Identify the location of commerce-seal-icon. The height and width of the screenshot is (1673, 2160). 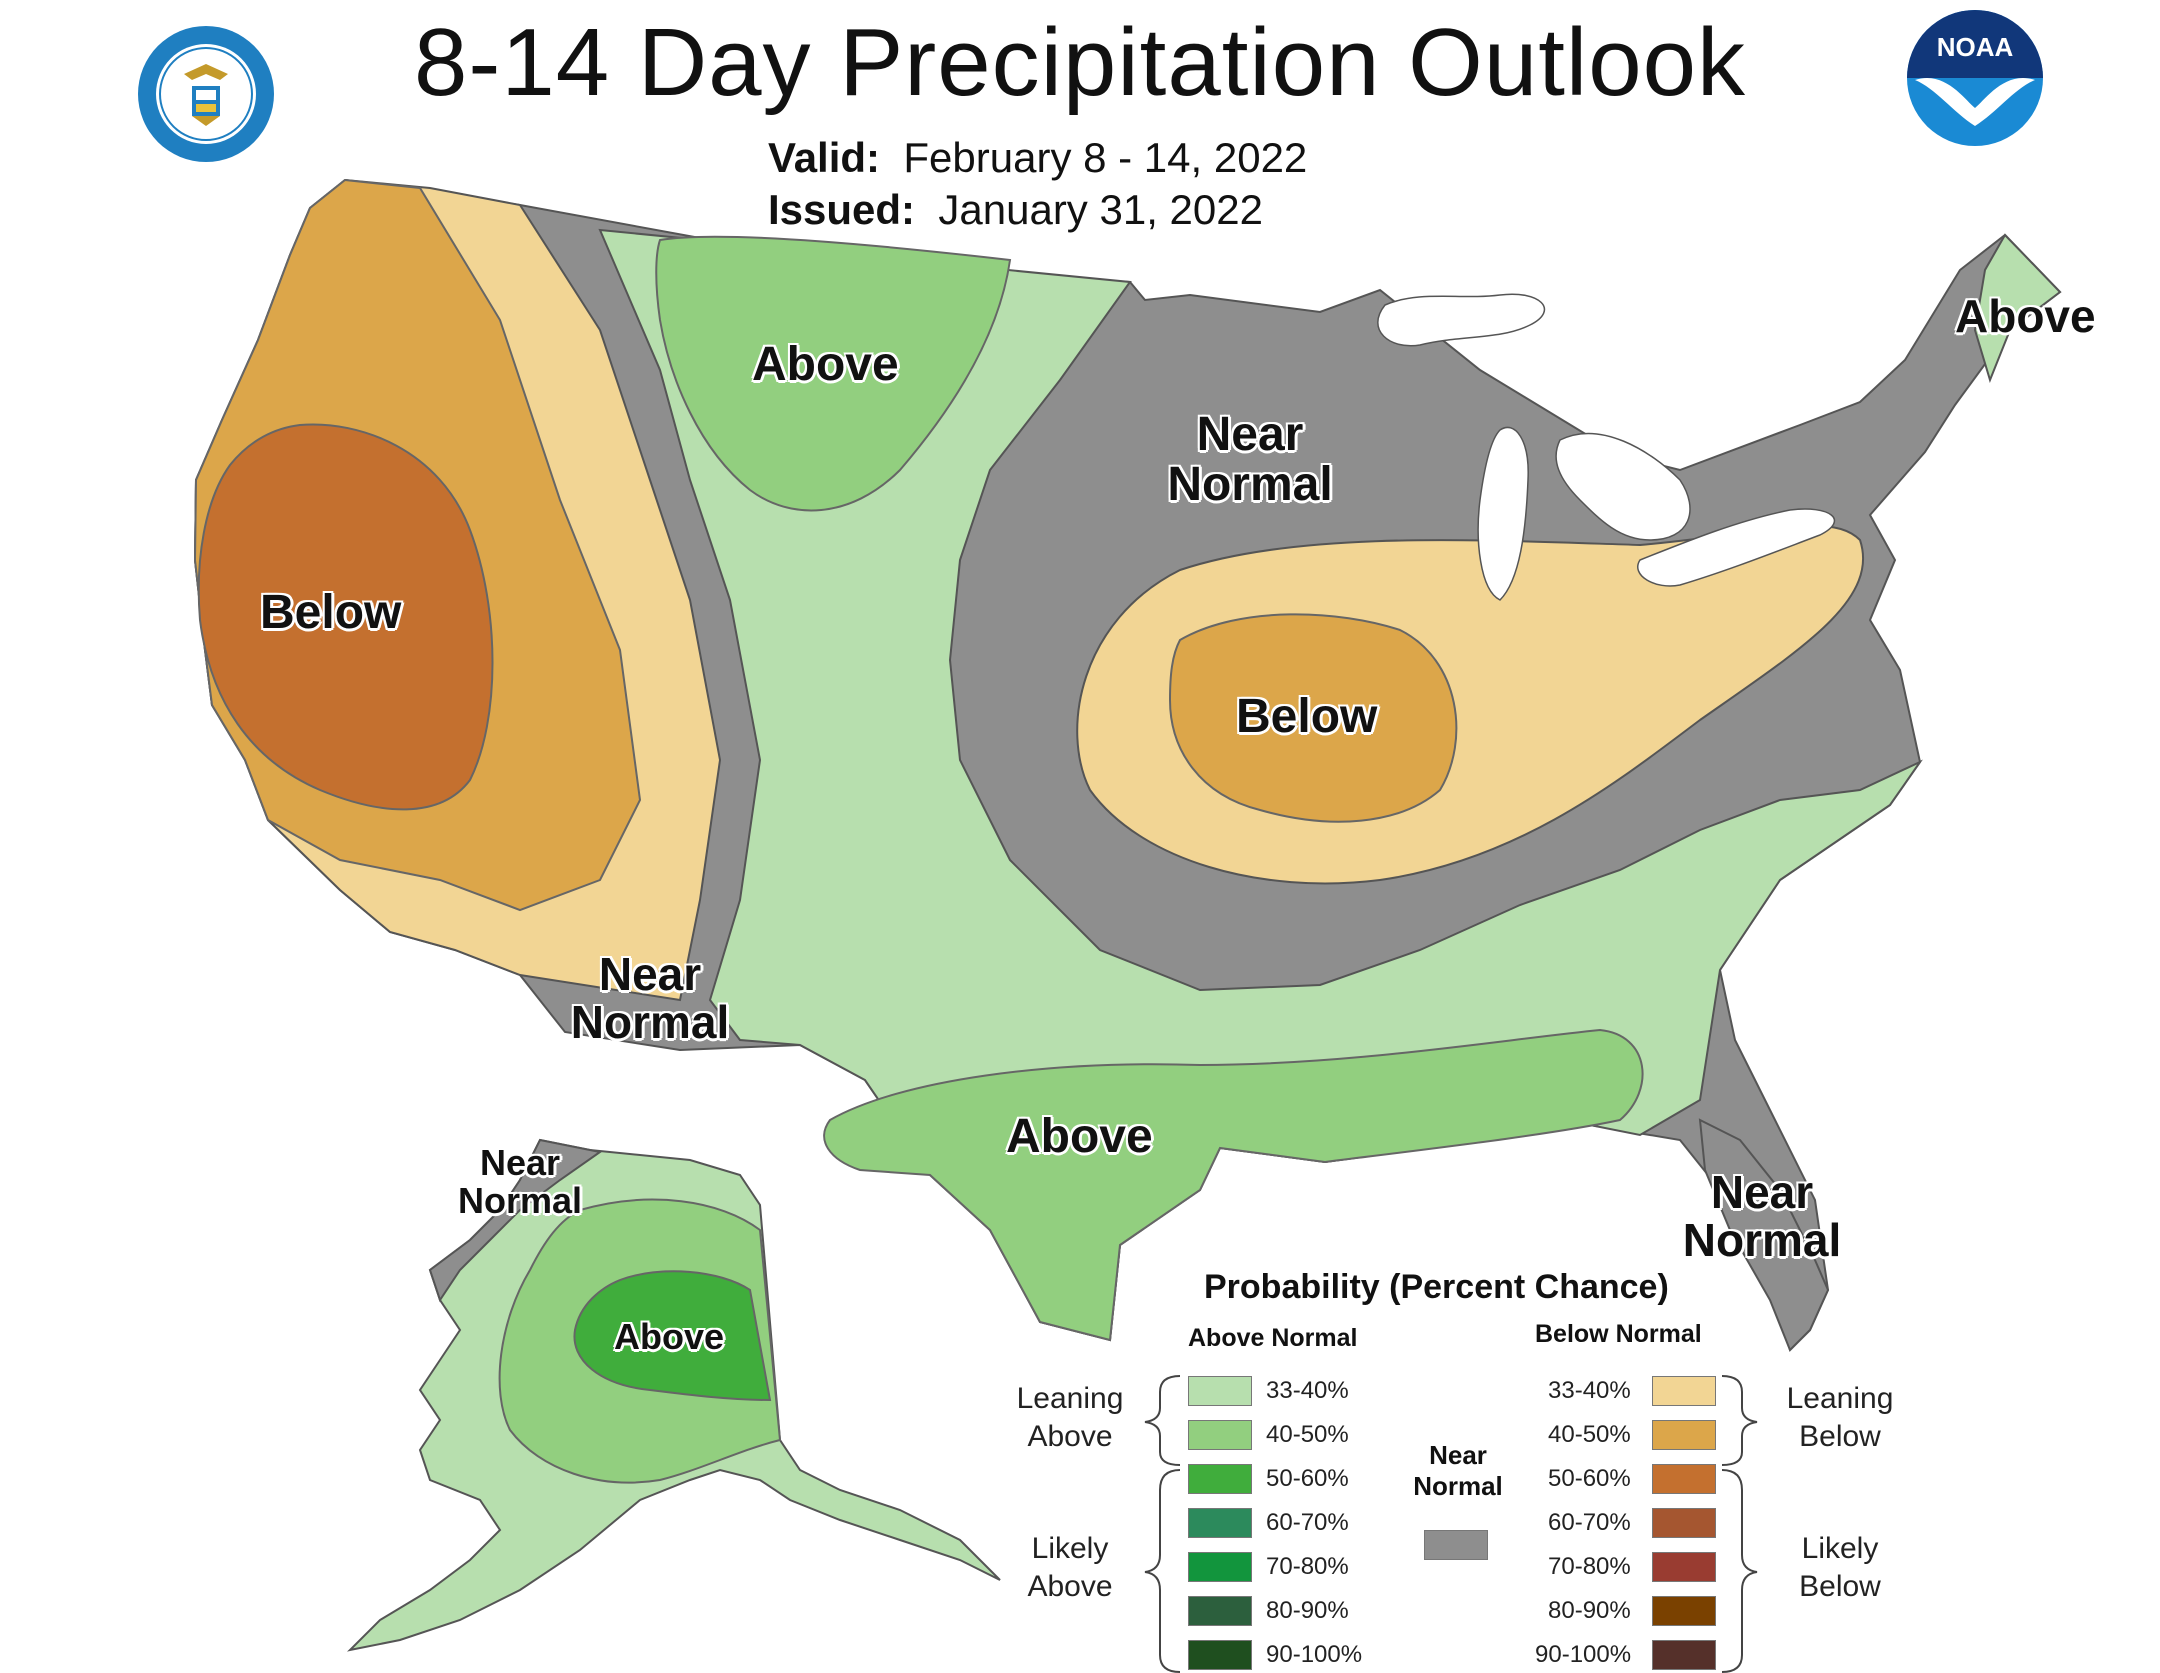
(206, 94).